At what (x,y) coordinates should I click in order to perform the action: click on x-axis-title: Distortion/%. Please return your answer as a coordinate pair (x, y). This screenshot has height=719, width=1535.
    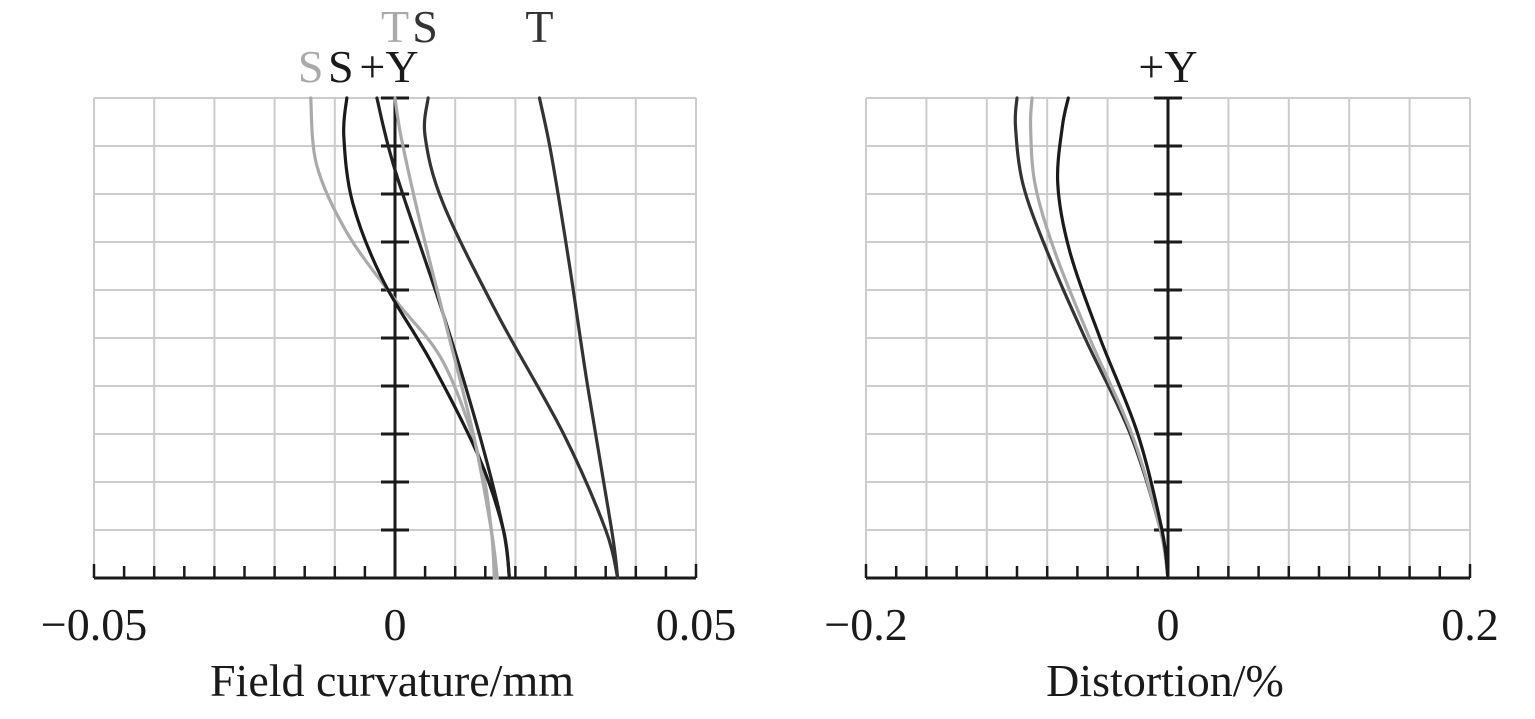
    Looking at the image, I should click on (1165, 680).